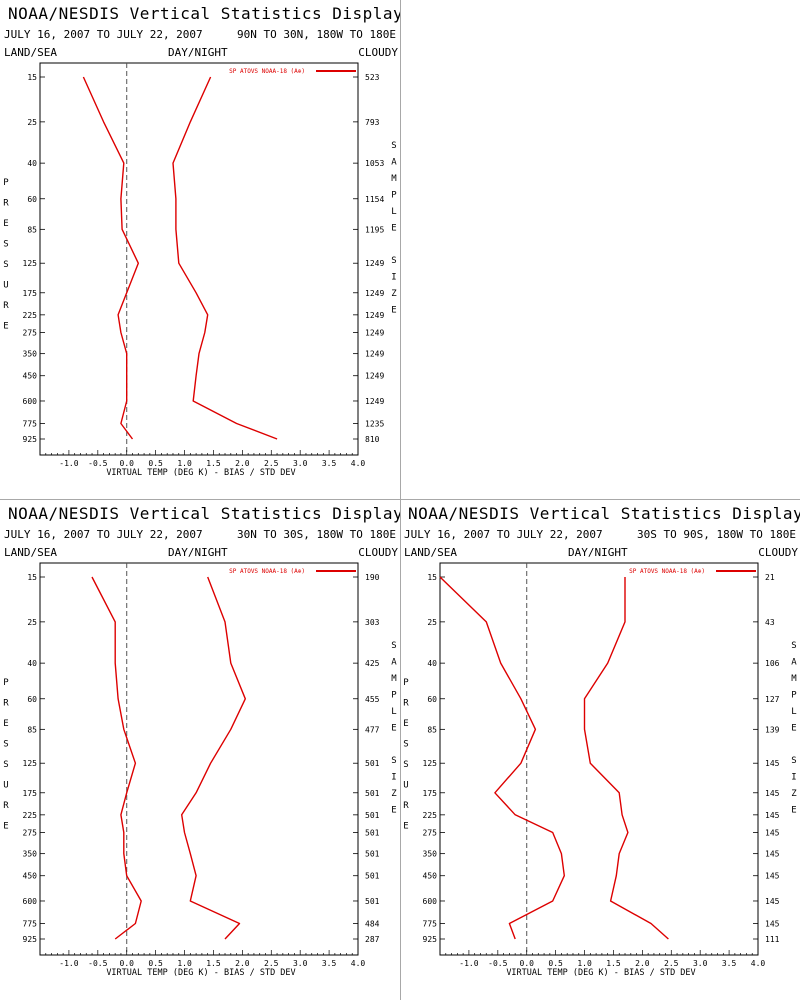 The width and height of the screenshot is (800, 1000). I want to click on std_dev-line, so click(626, 758).